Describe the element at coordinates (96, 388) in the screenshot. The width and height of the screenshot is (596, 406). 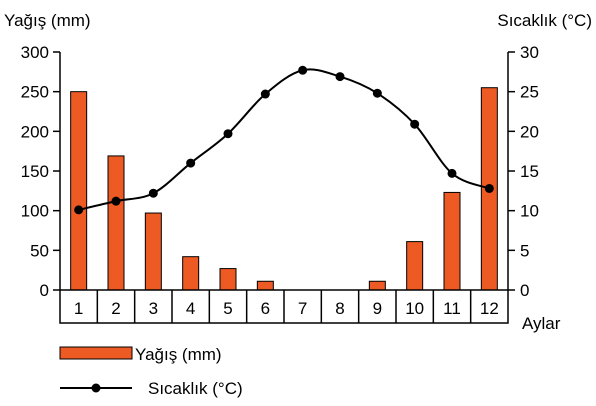
I see `legend-line-marker` at that location.